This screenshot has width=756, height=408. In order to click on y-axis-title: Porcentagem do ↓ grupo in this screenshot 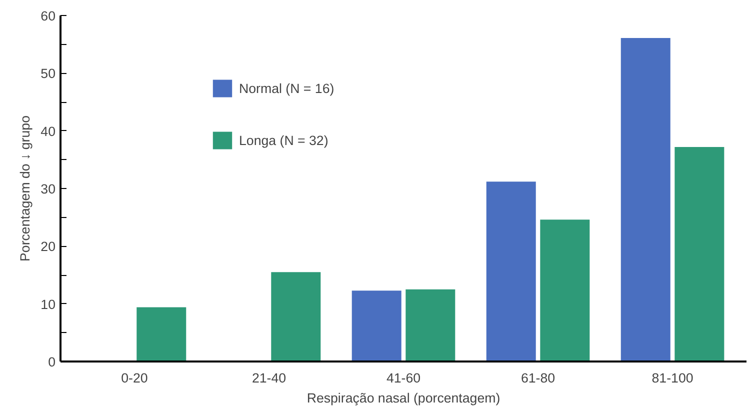, I will do `click(25, 189)`.